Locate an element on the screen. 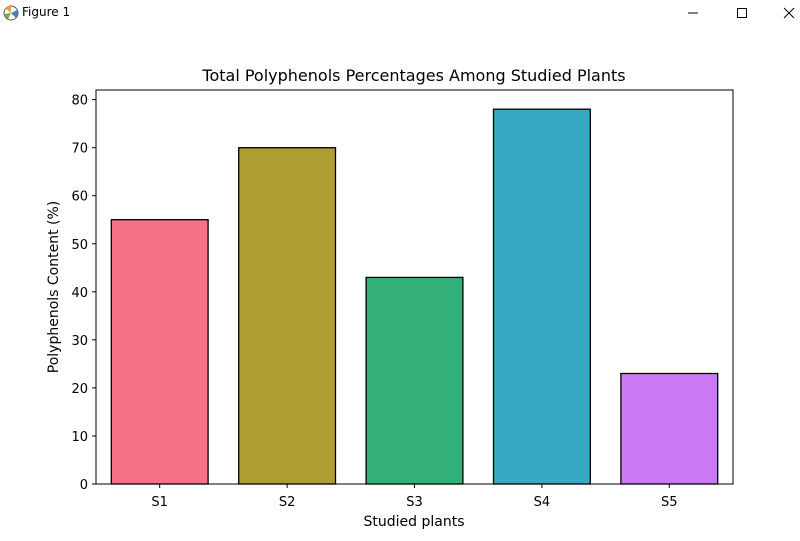  close-icon is located at coordinates (789, 13).